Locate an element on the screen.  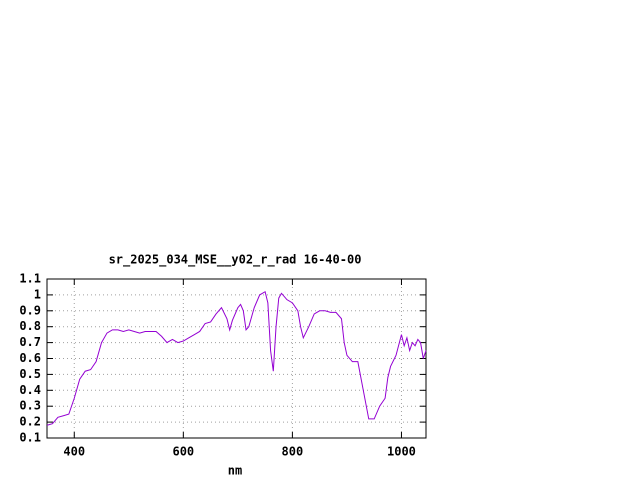
y-tick-label: 0.6 is located at coordinates (30, 358).